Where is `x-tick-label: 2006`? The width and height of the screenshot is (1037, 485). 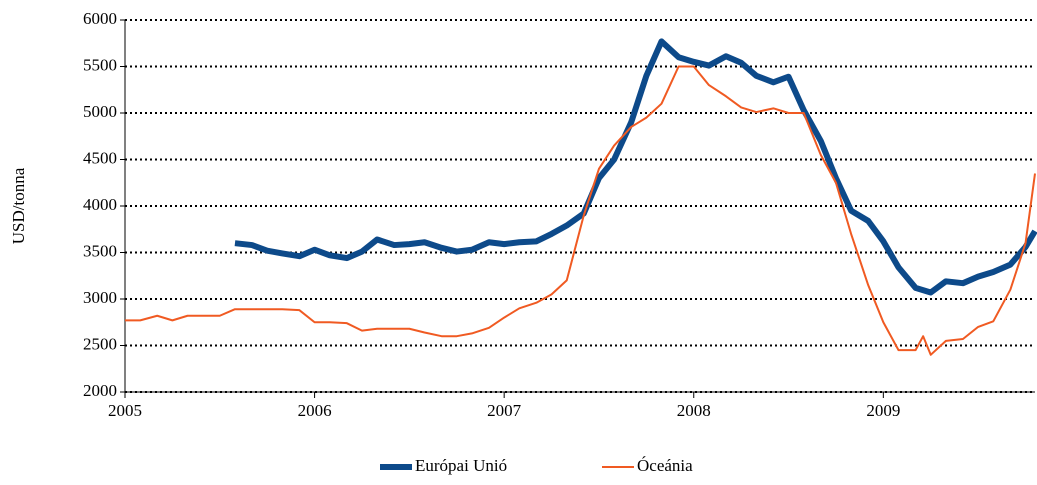
x-tick-label: 2006 is located at coordinates (315, 410).